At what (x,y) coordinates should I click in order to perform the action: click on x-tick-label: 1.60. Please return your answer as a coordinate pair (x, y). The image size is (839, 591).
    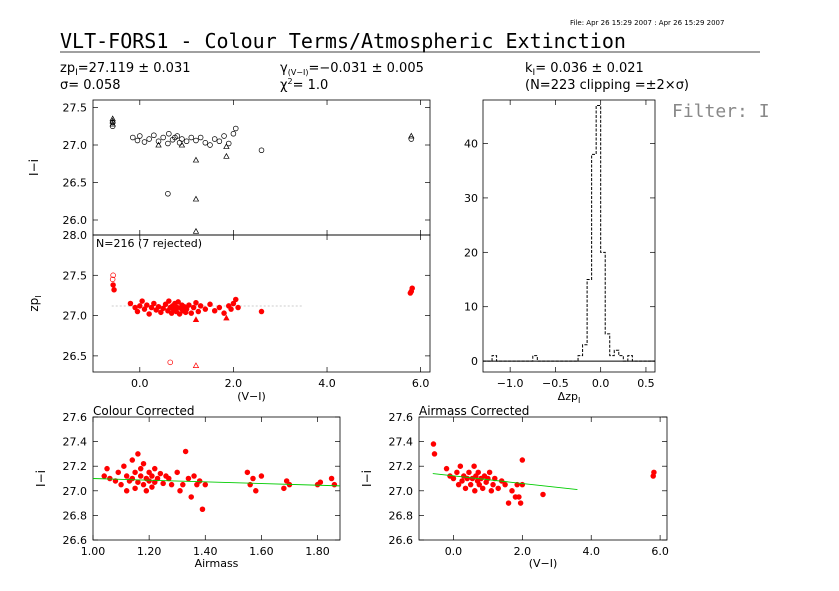
    Looking at the image, I should click on (261, 551).